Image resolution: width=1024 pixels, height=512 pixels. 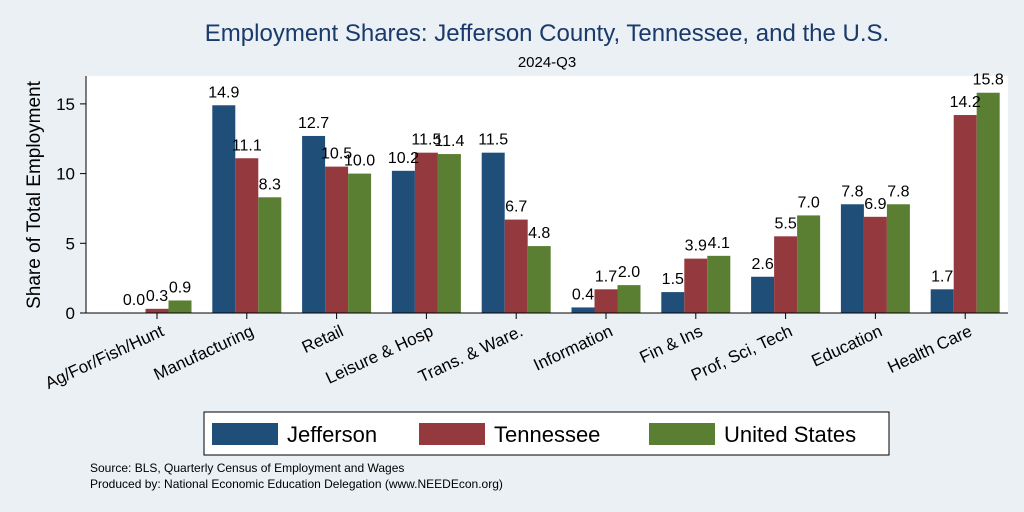 What do you see at coordinates (516, 207) in the screenshot?
I see `data-label: 6.7` at bounding box center [516, 207].